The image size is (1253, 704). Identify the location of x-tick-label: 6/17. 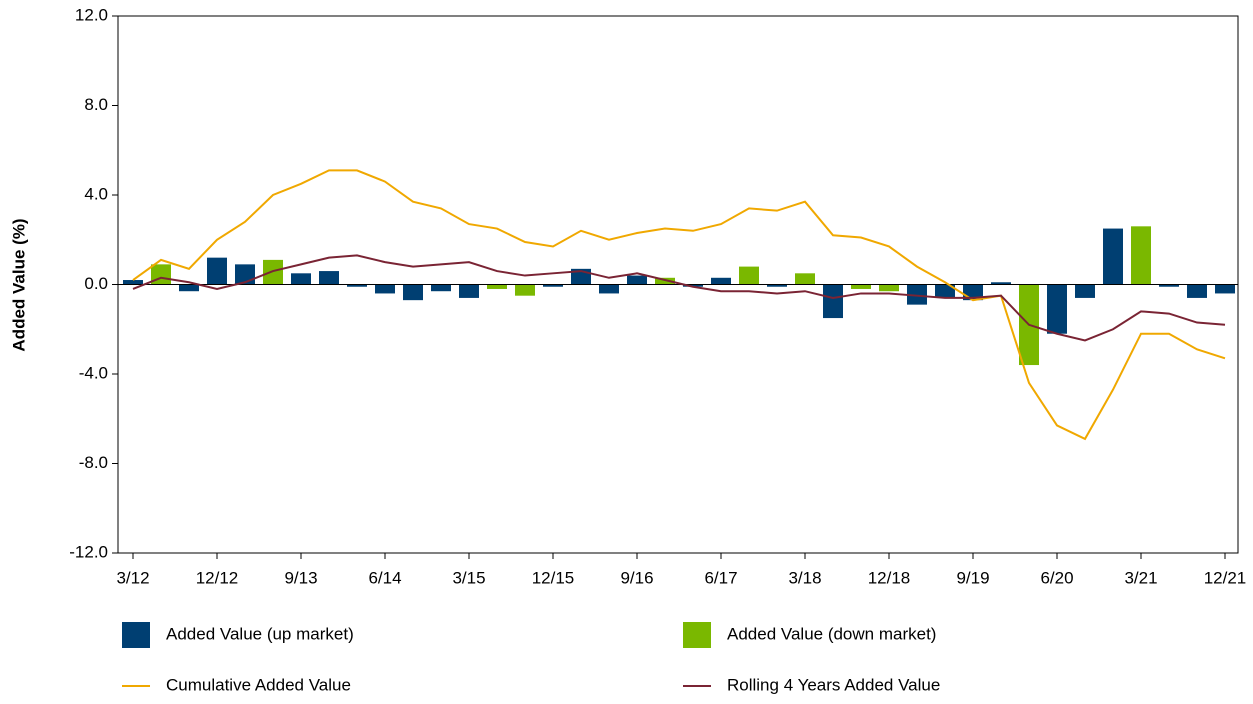
(720, 577).